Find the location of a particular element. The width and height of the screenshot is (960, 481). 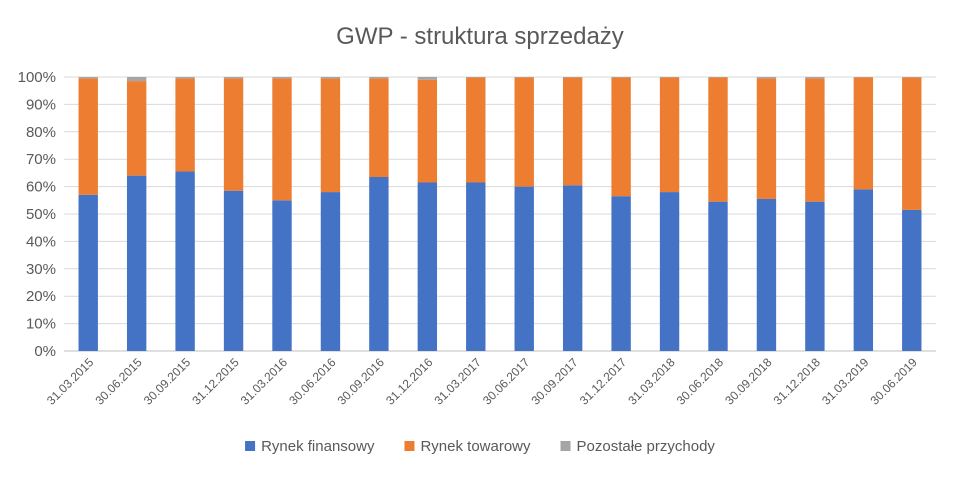

y-tick-label: 100% is located at coordinates (37, 77).